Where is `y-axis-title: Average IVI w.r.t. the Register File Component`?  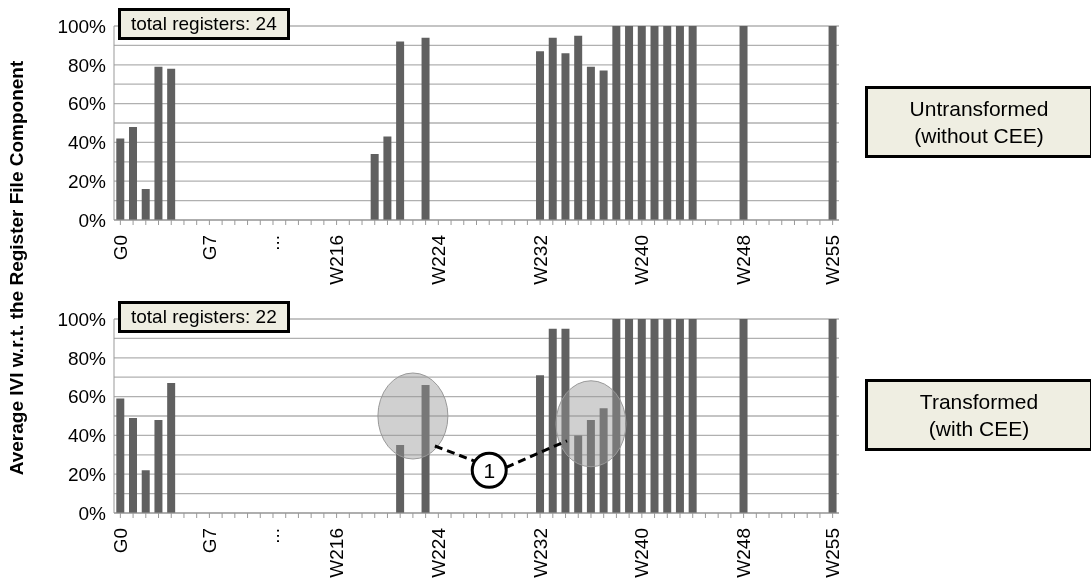
y-axis-title: Average IVI w.r.t. the Register File Component is located at coordinates (17, 268).